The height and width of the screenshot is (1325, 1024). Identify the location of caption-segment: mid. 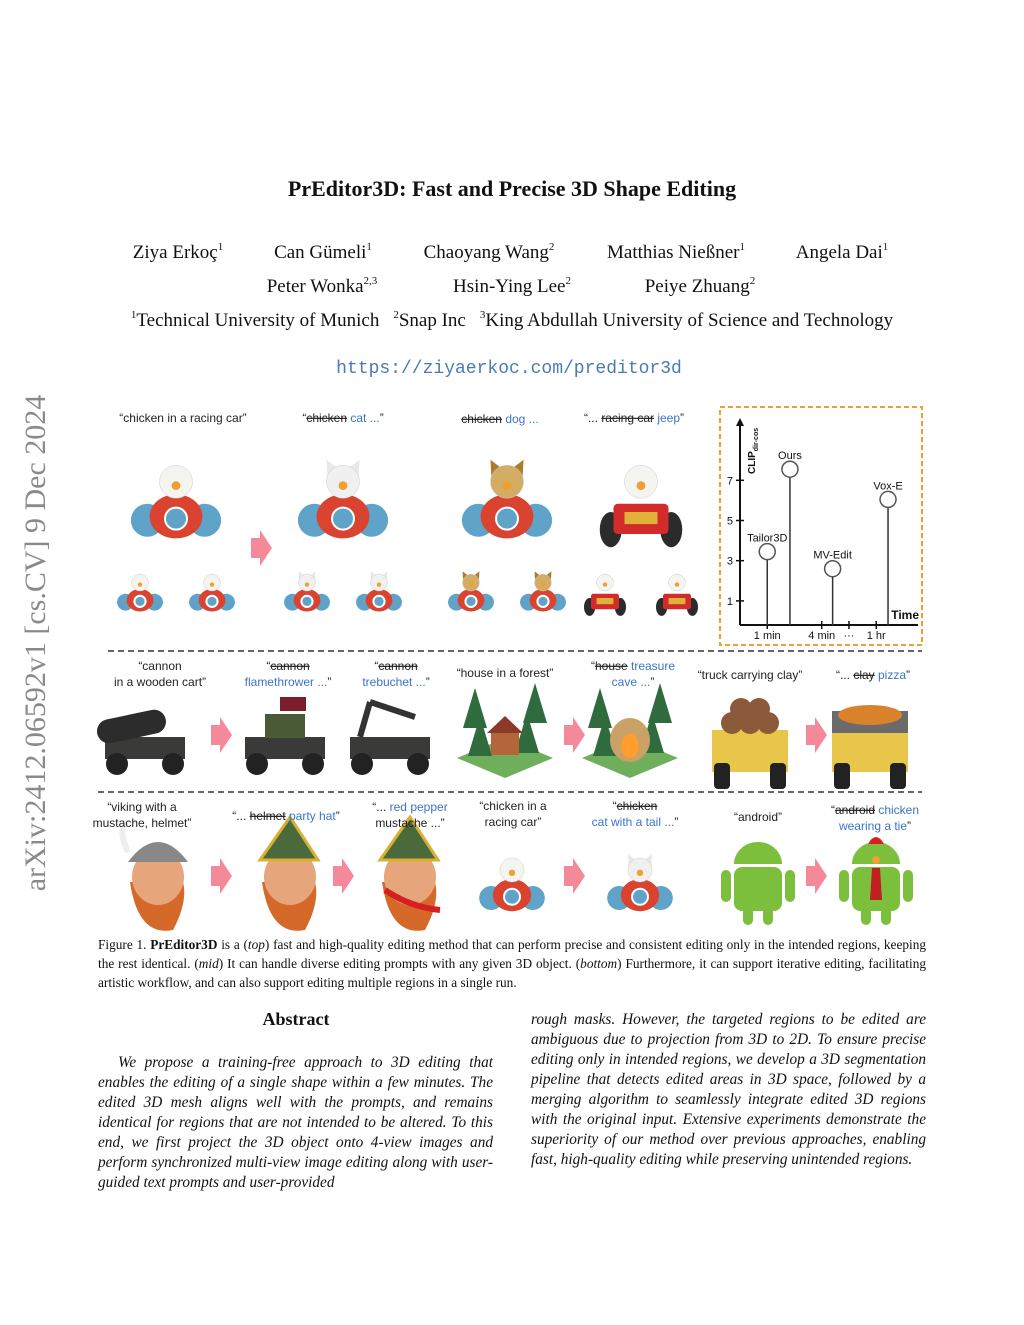
(208, 963).